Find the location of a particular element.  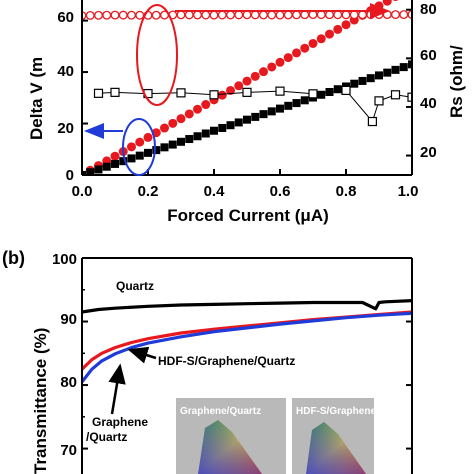

panel-a-xtick: 0.0 is located at coordinates (82, 191).